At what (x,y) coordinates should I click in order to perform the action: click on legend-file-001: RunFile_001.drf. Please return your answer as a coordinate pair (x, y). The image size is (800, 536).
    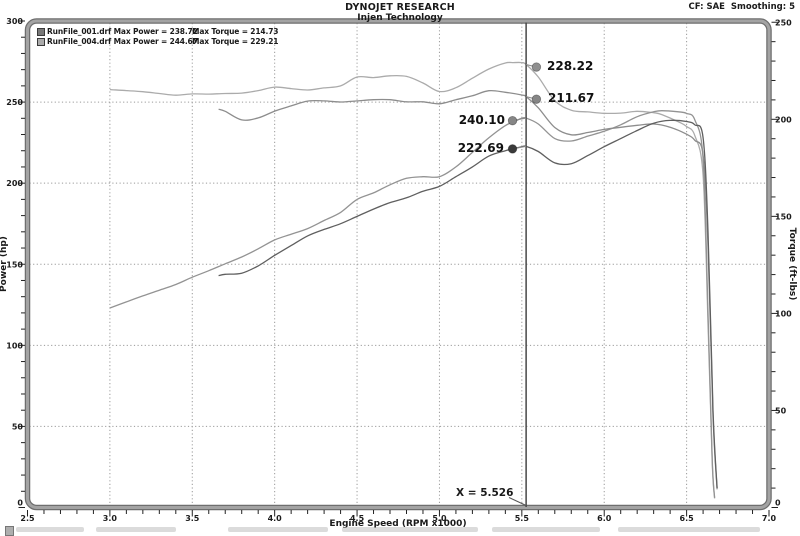
    Looking at the image, I should click on (79, 31).